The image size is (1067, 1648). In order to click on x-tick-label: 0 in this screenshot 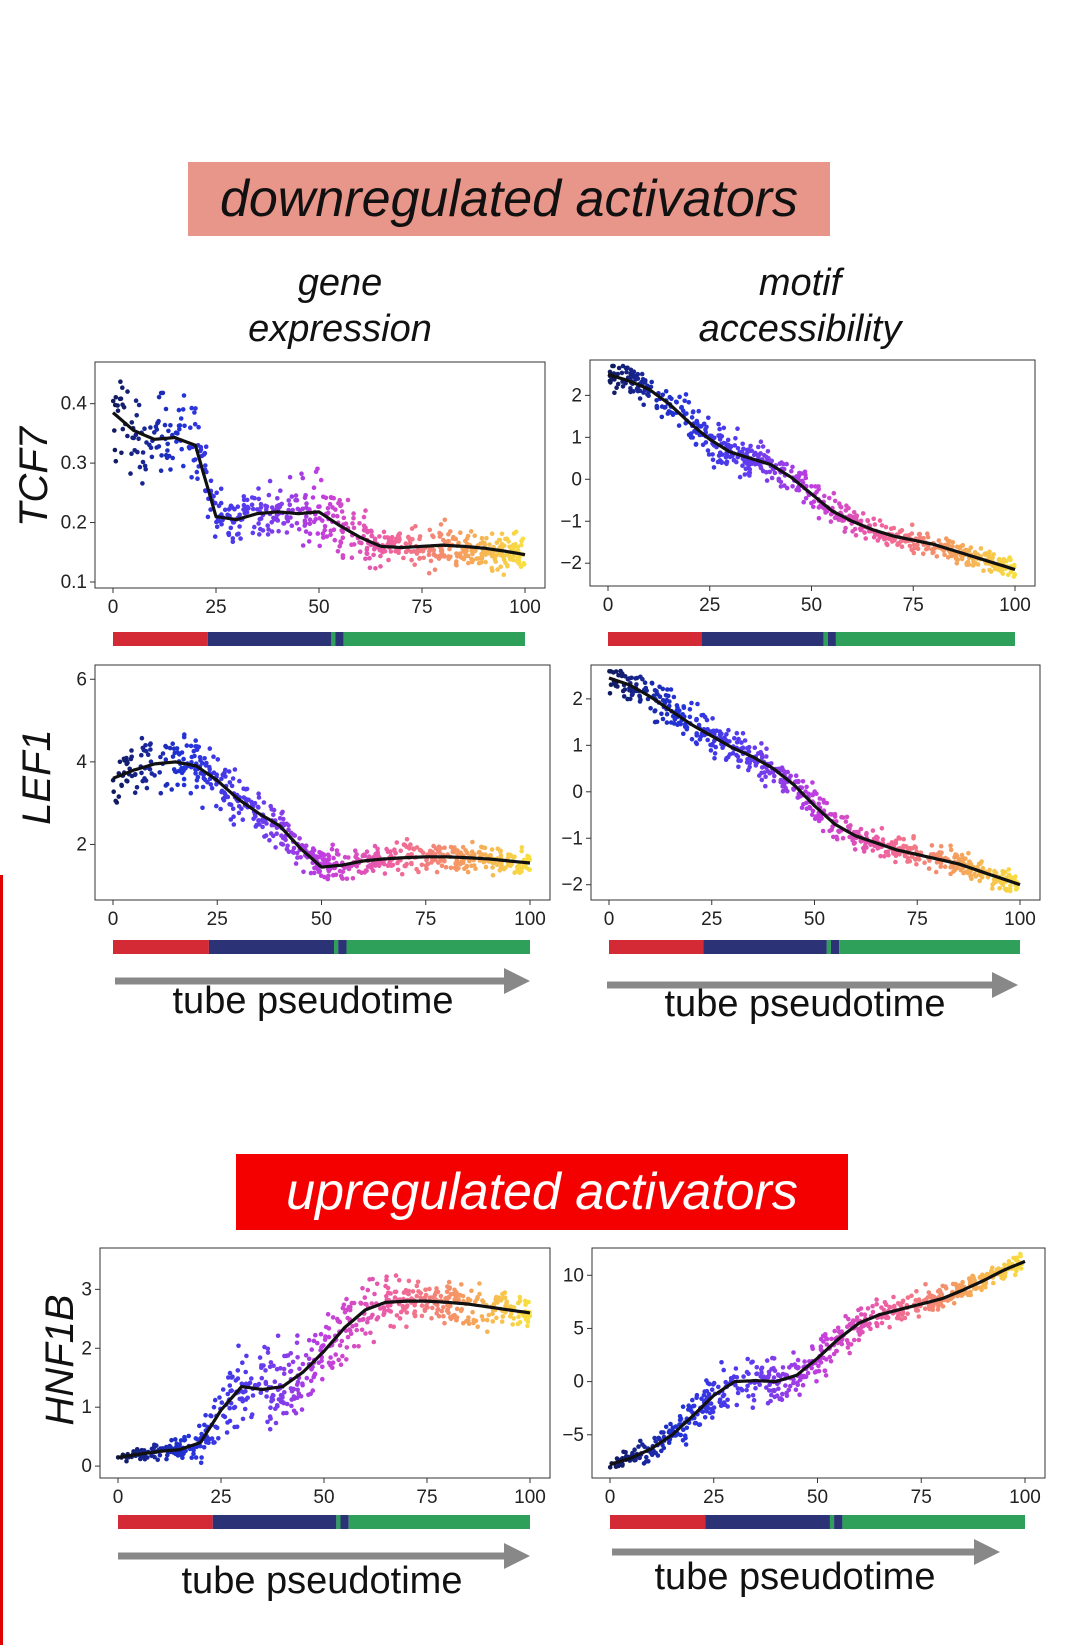, I will do `click(610, 1497)`.